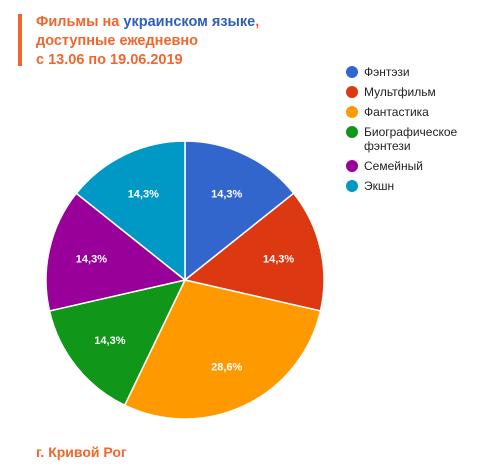 The width and height of the screenshot is (478, 476). I want to click on legend-label: Экшн, so click(379, 186).